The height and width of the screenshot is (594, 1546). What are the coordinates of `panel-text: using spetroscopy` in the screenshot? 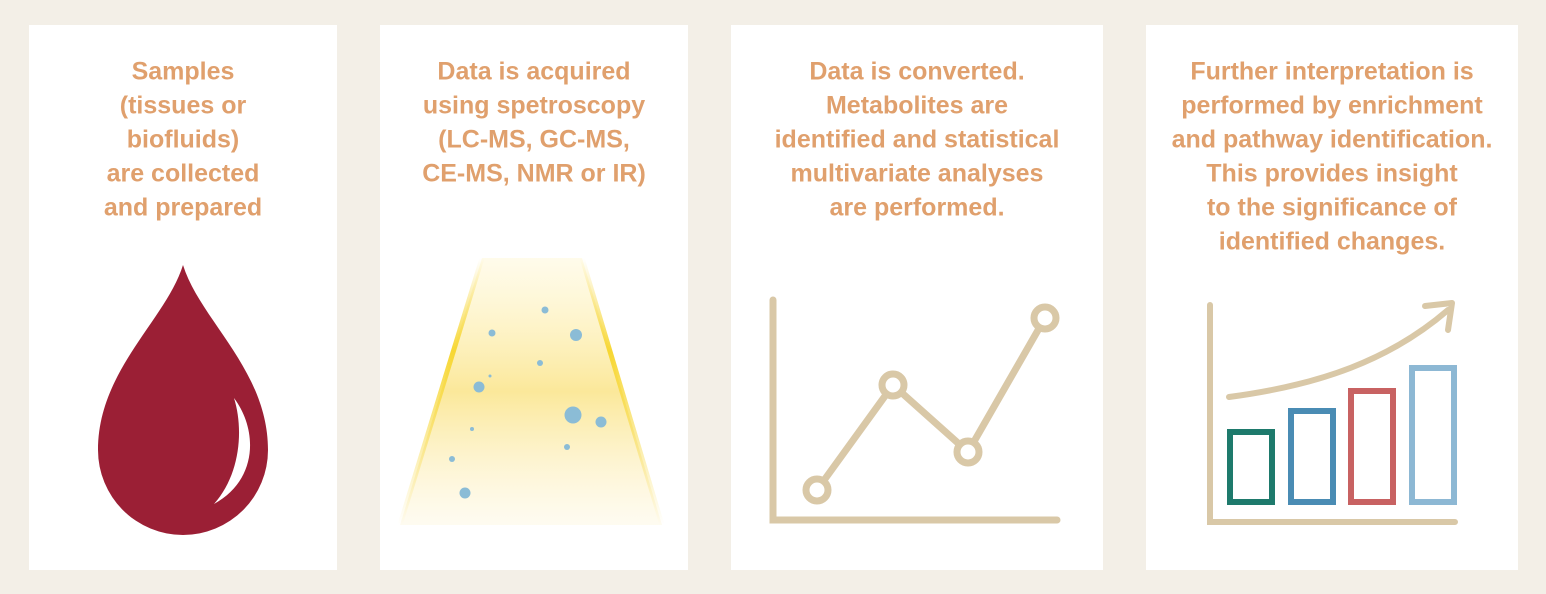 It's located at (534, 106).